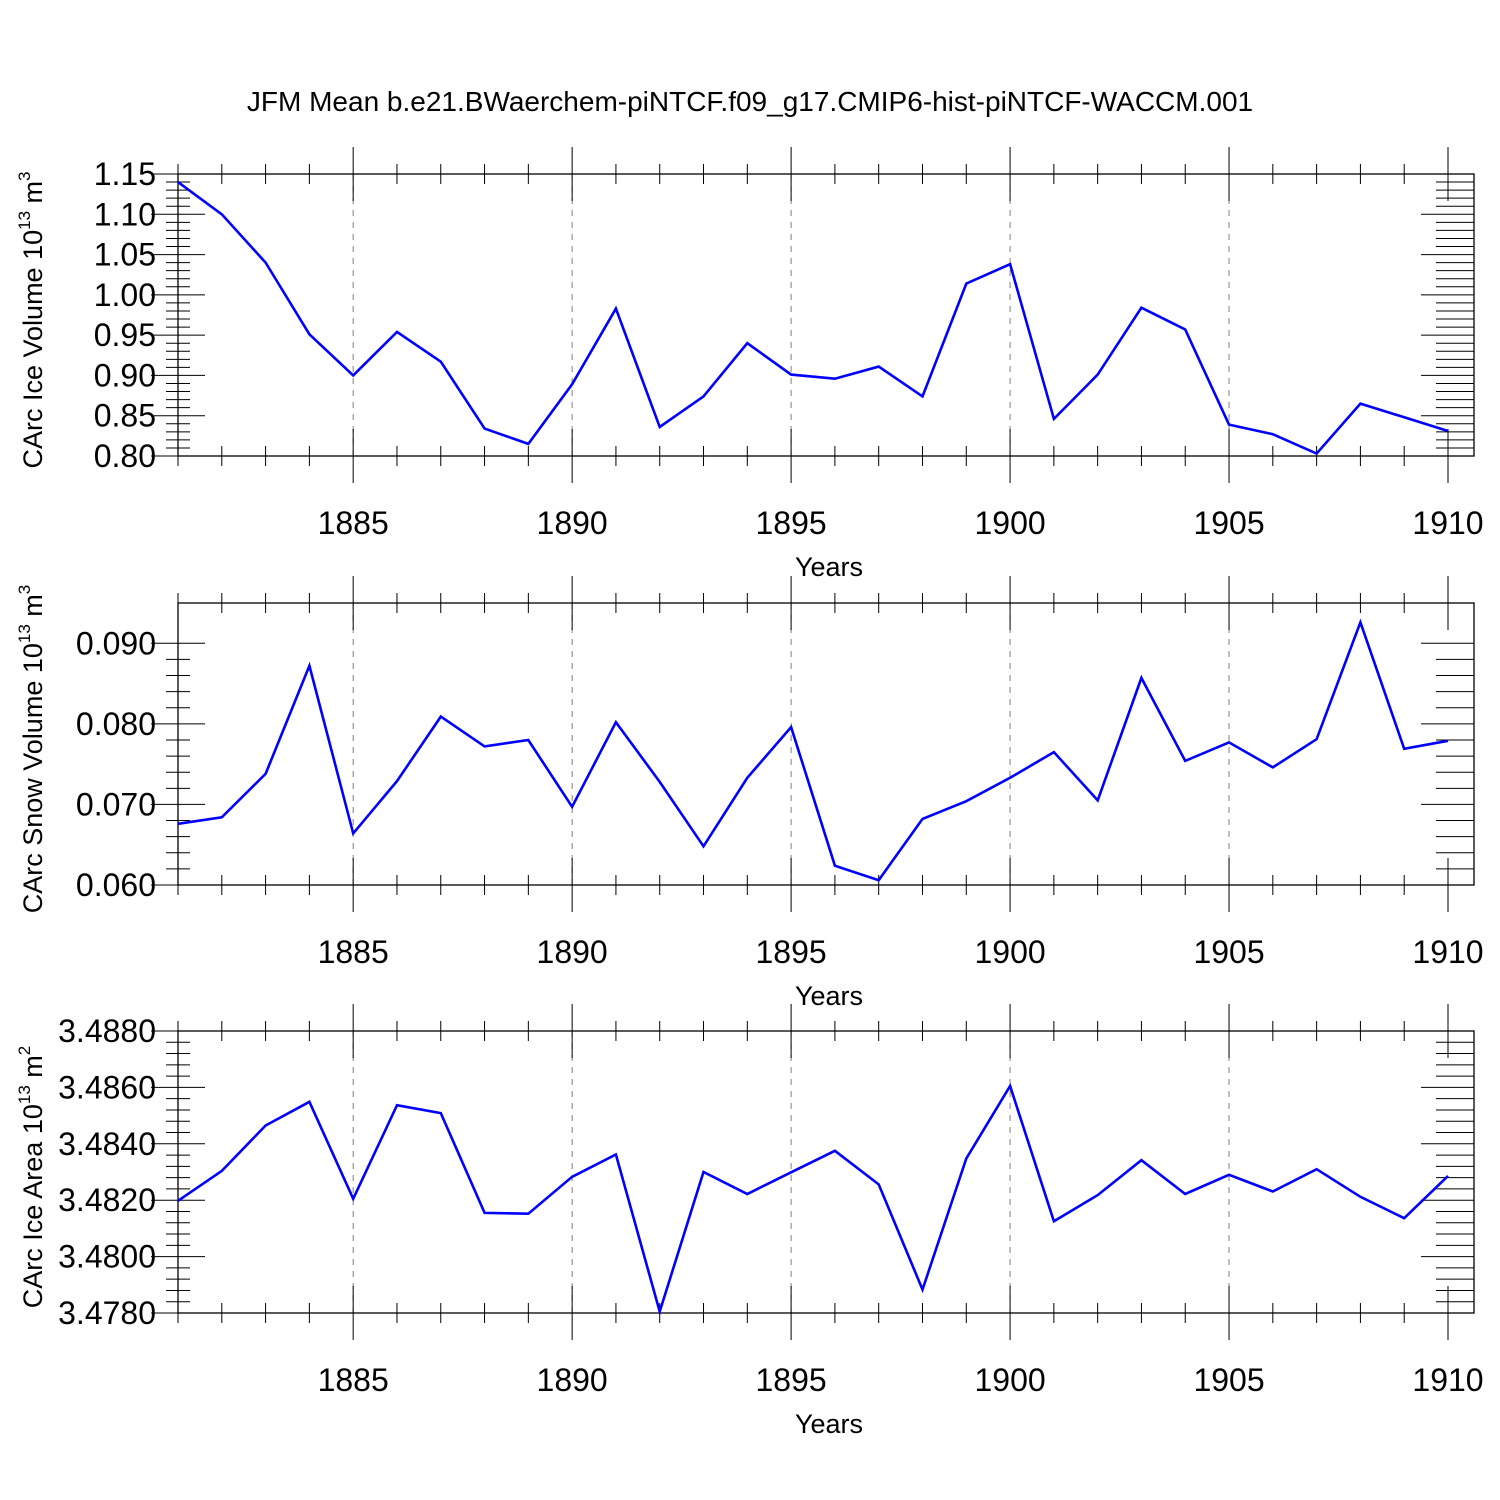 The width and height of the screenshot is (1500, 1500). Describe the element at coordinates (31, 1177) in the screenshot. I see `y-axis-label: CArc Ice Area 1013 m2` at that location.